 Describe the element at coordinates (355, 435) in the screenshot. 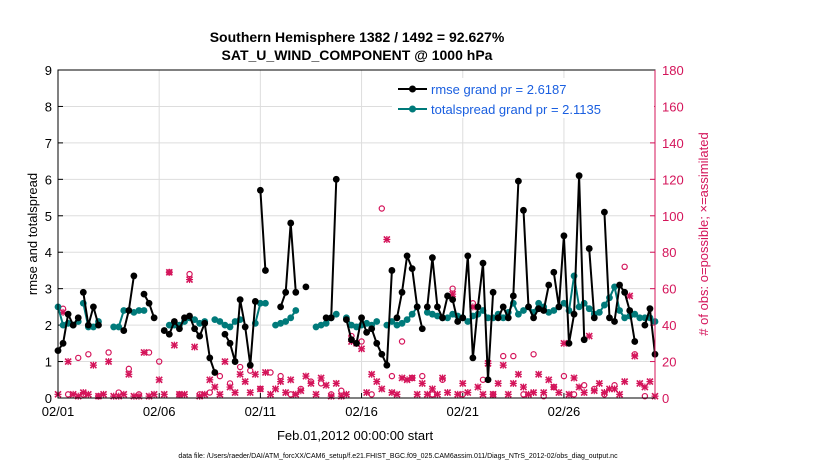

I see `x-axis-label: Feb.01,2012 00:00:00 start` at that location.